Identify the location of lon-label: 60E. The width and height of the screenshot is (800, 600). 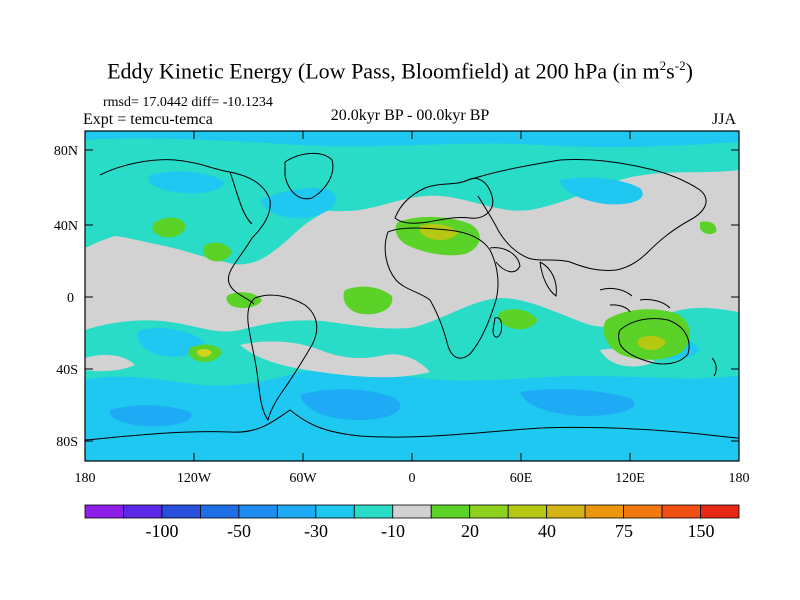
(521, 478).